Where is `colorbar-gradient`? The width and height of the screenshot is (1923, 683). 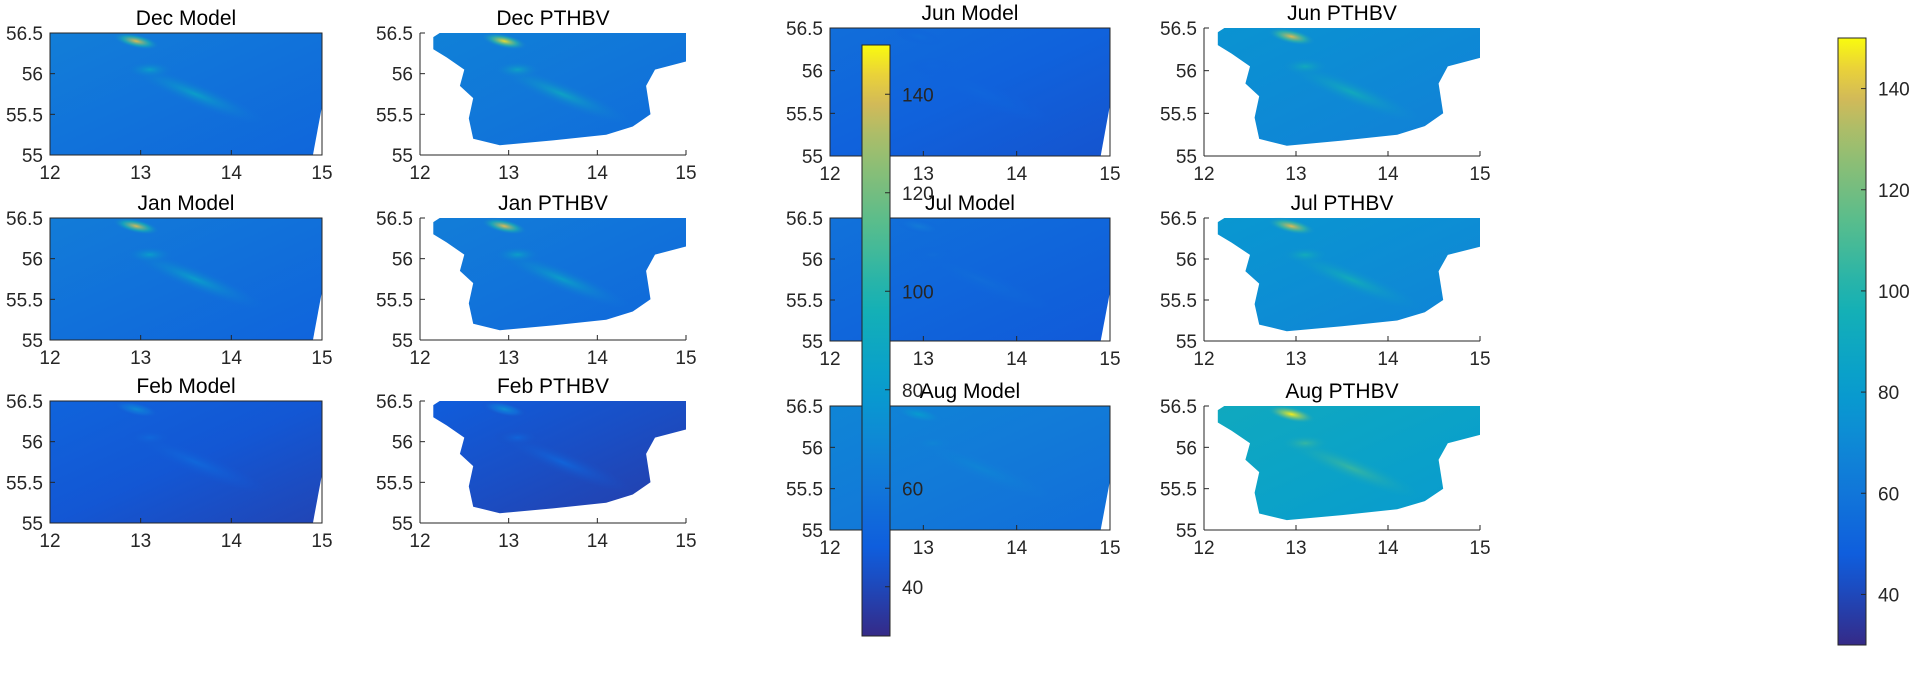 colorbar-gradient is located at coordinates (876, 340).